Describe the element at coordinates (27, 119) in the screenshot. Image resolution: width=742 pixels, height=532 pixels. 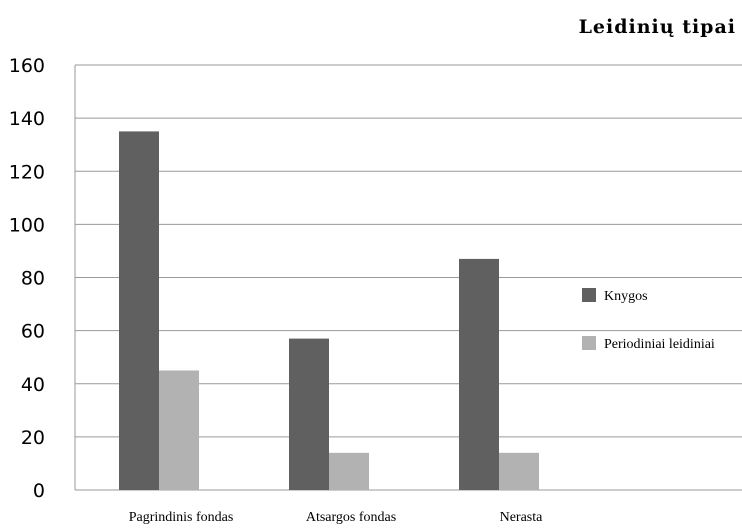
I see `y-tick-label: 140` at that location.